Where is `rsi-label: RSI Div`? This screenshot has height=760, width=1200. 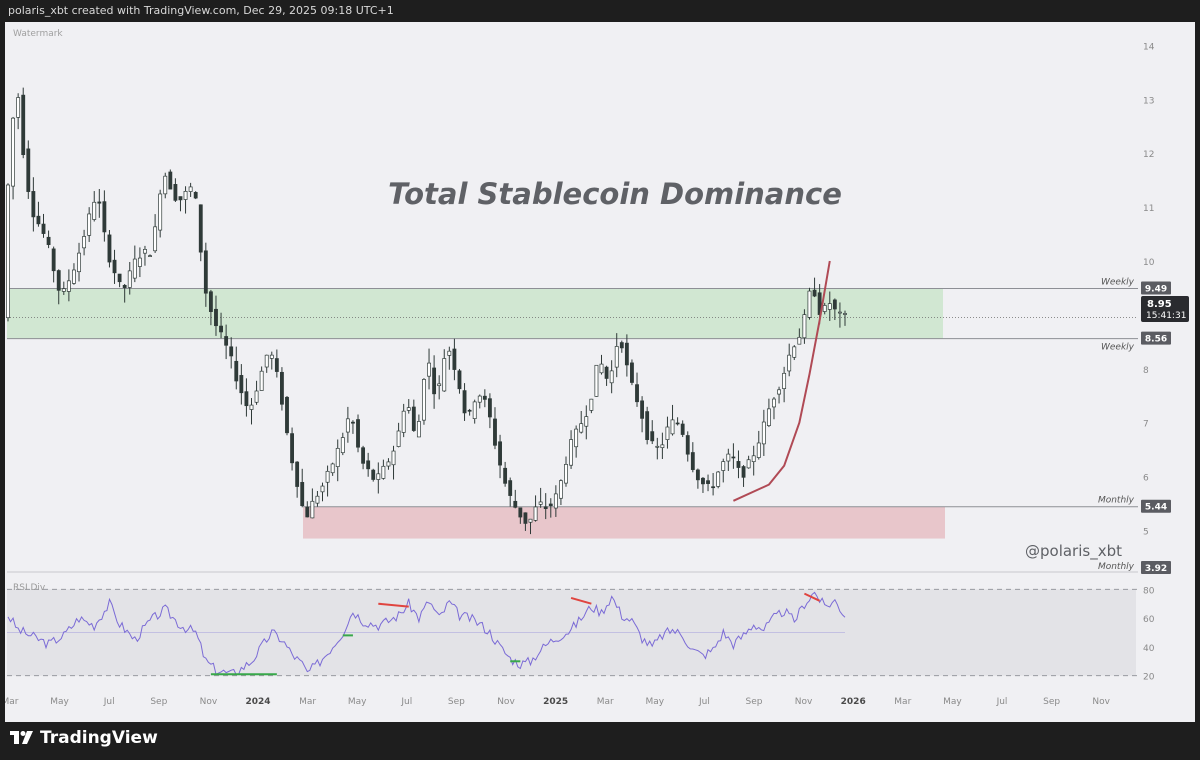 rsi-label: RSI Div is located at coordinates (29, 588).